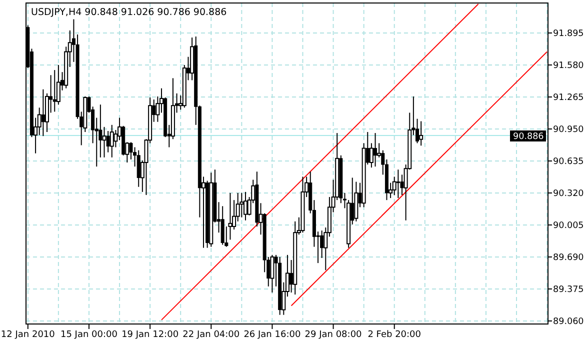 The height and width of the screenshot is (340, 586). Describe the element at coordinates (28, 335) in the screenshot. I see `x-tick-label: 12 Jan 2010` at that location.